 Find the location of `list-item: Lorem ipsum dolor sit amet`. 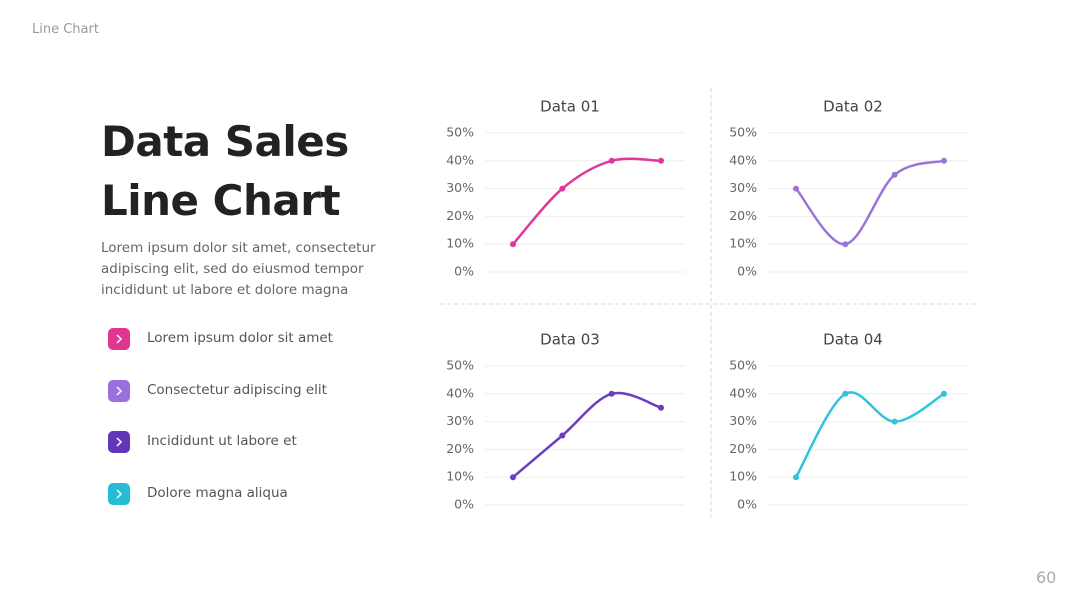

list-item: Lorem ipsum dolor sit amet is located at coordinates (240, 338).